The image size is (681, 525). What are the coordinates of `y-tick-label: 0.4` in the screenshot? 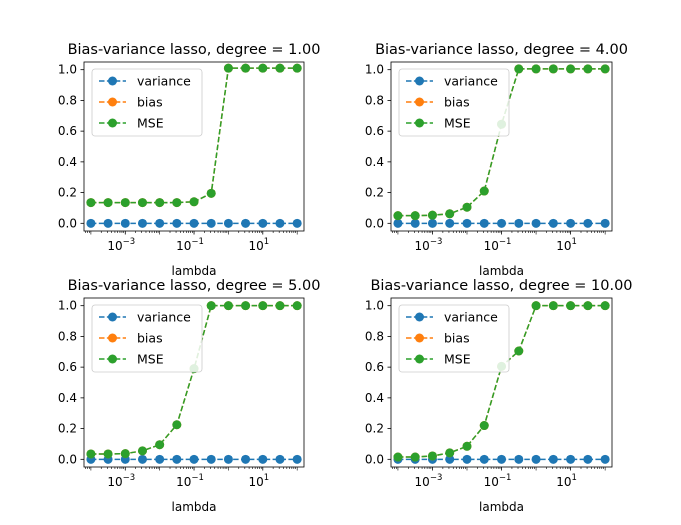 It's located at (67, 398).